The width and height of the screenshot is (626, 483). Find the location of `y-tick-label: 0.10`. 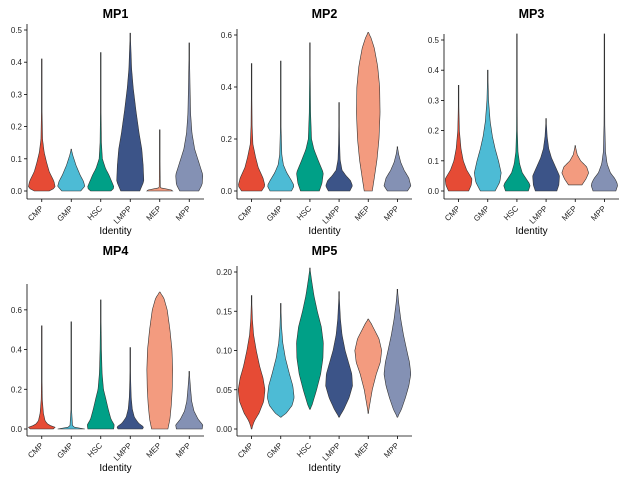

y-tick-label: 0.10 is located at coordinates (224, 351).